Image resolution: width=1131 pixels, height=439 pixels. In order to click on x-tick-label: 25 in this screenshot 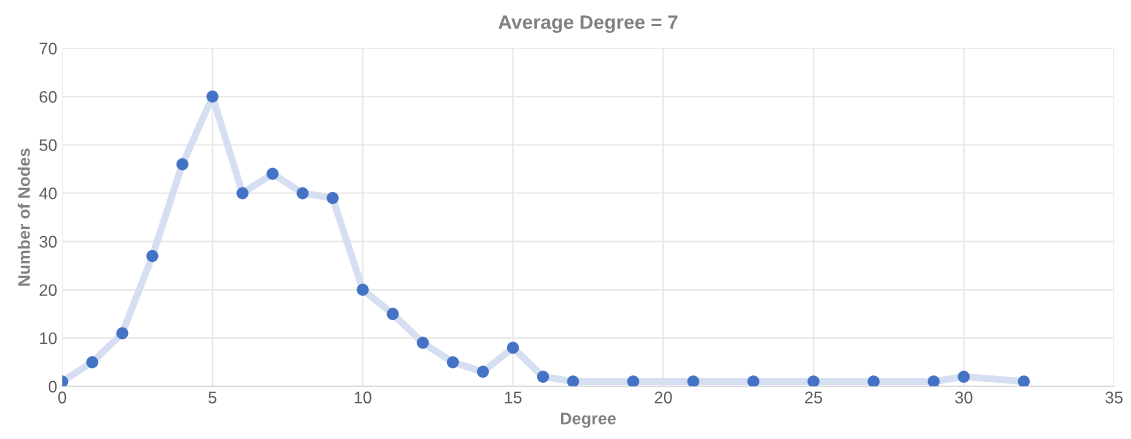, I will do `click(814, 397)`.